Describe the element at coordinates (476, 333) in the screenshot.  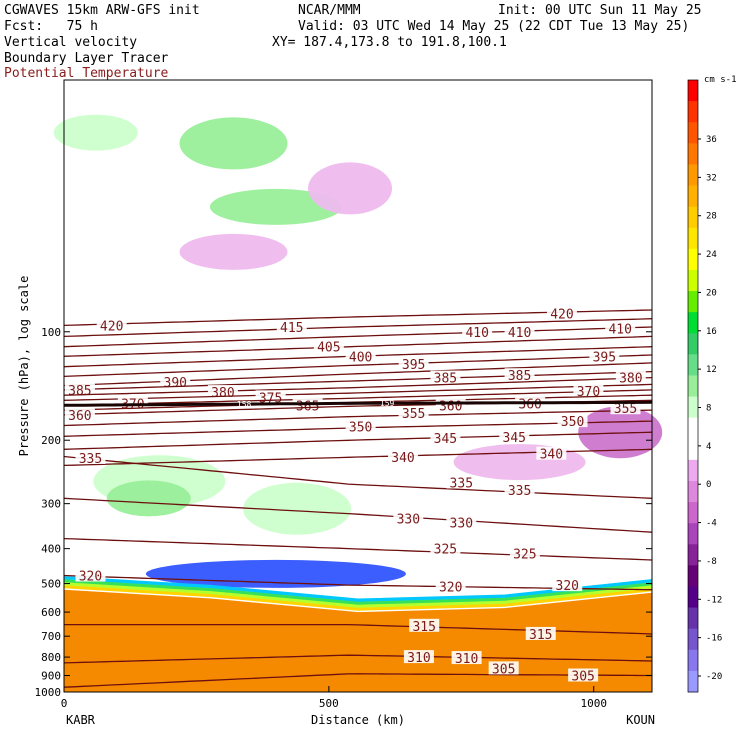
I see `theta-410-label-0: 410` at that location.